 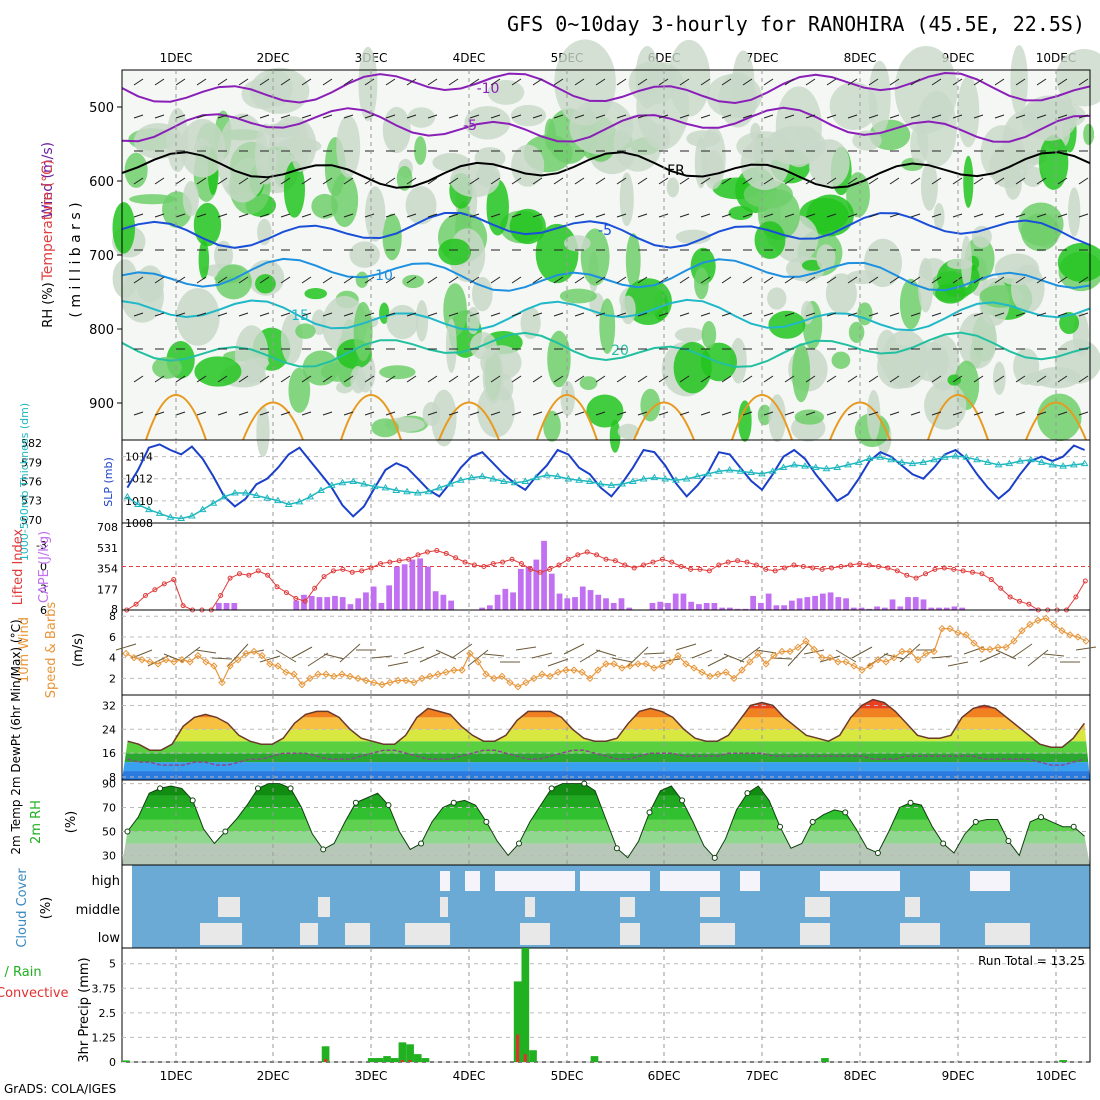 What do you see at coordinates (860, 421) in the screenshot?
I see `warm-contour` at bounding box center [860, 421].